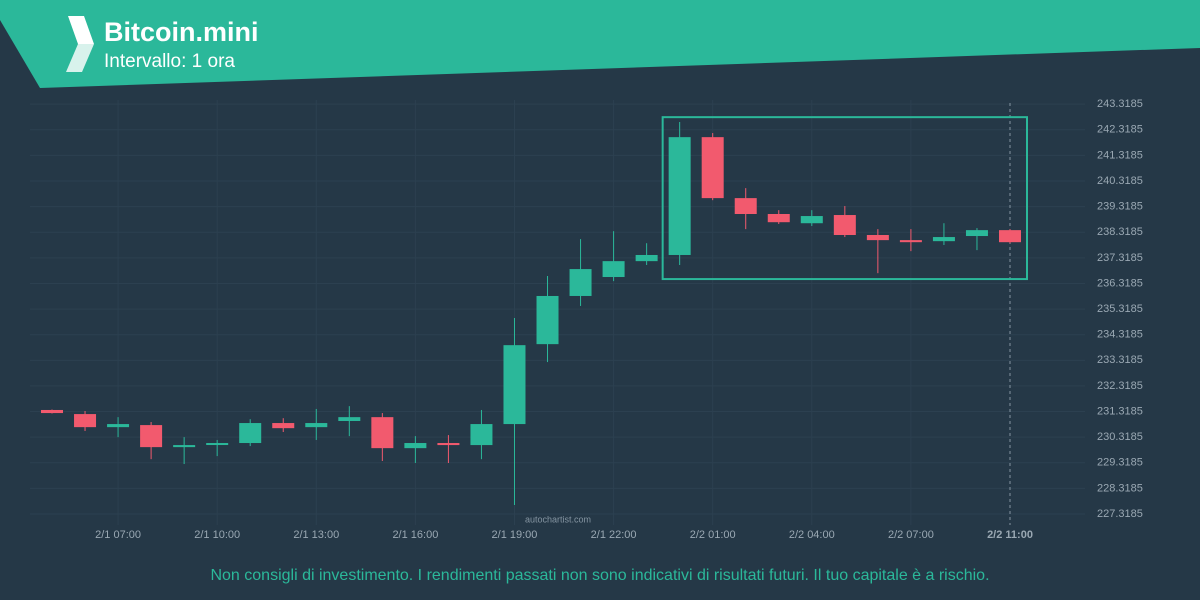 The image size is (1200, 600). I want to click on x-tick-label: 2/1 10:00, so click(217, 535).